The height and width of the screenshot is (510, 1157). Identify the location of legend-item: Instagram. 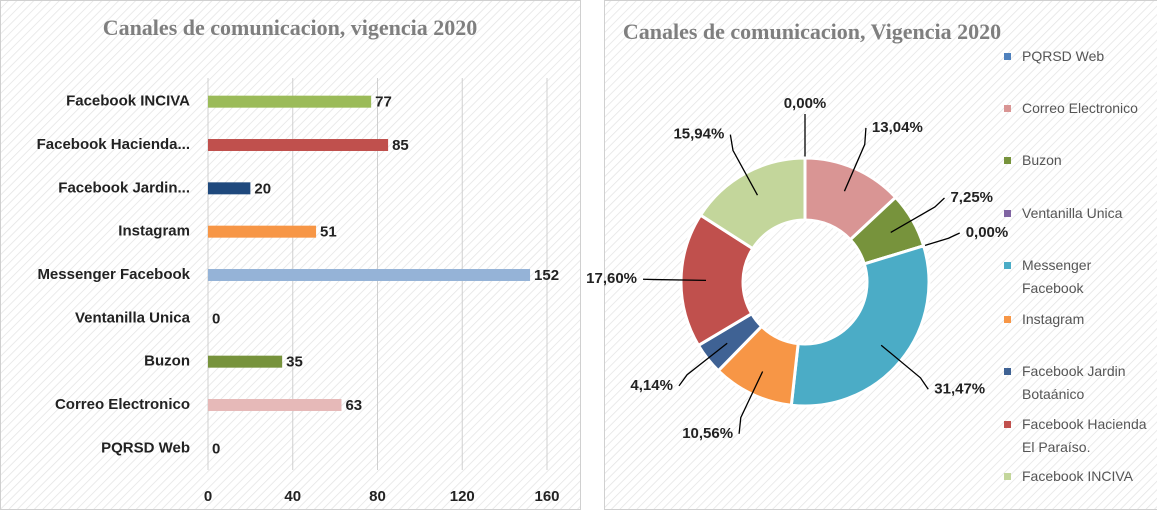
(1075, 319).